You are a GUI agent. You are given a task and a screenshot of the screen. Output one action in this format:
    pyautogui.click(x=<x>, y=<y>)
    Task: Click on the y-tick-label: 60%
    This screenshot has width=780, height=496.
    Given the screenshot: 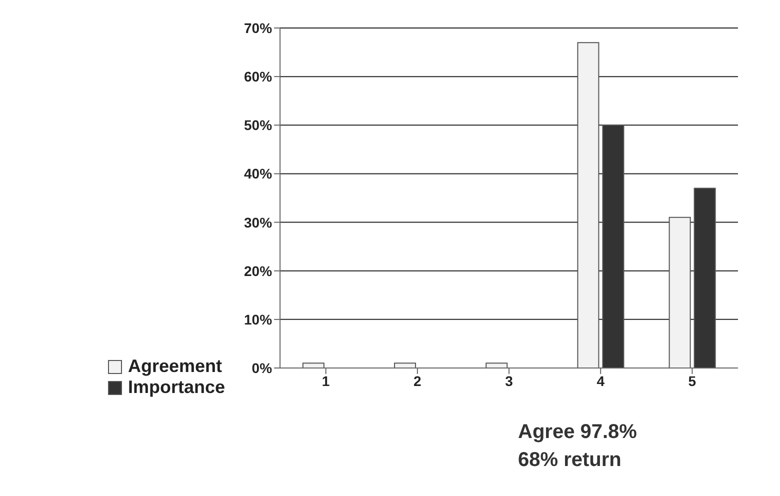 What is the action you would take?
    pyautogui.click(x=258, y=76)
    